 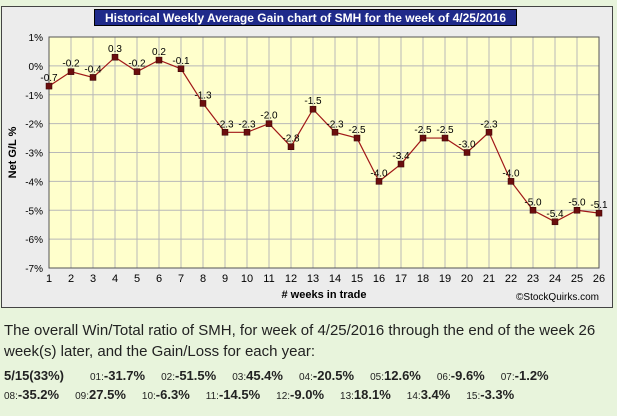 What do you see at coordinates (96, 377) in the screenshot?
I see `year-label: 01:` at bounding box center [96, 377].